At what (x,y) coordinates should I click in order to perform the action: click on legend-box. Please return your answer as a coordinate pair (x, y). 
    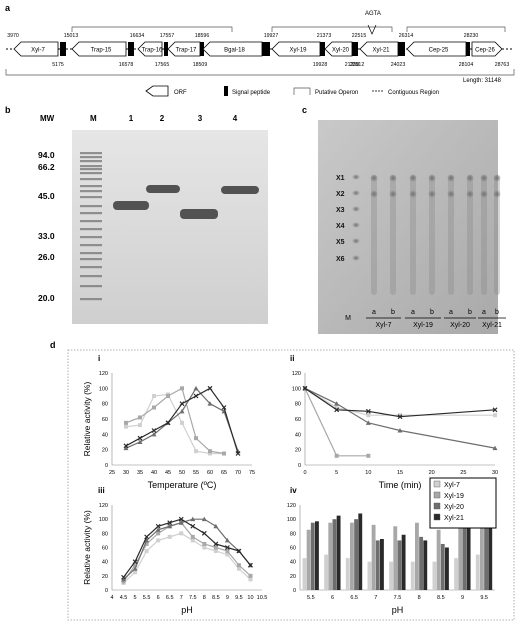
    Looking at the image, I should click on (463, 503).